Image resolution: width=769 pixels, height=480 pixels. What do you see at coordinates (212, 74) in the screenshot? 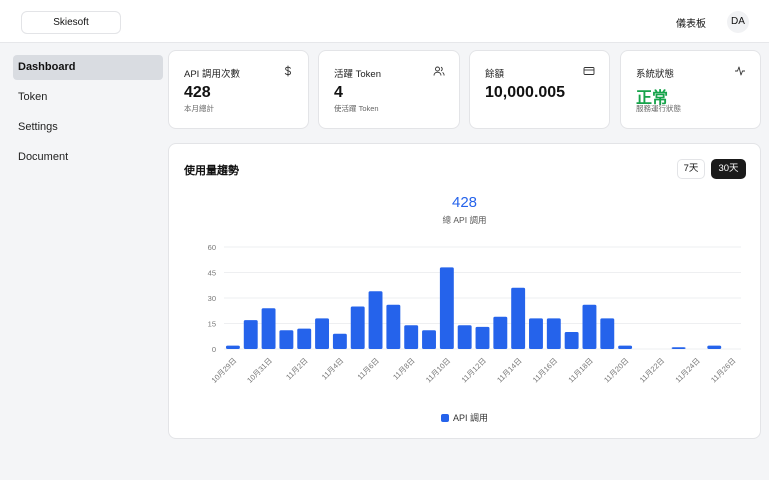
I see `stat-label: API 調用次數` at bounding box center [212, 74].